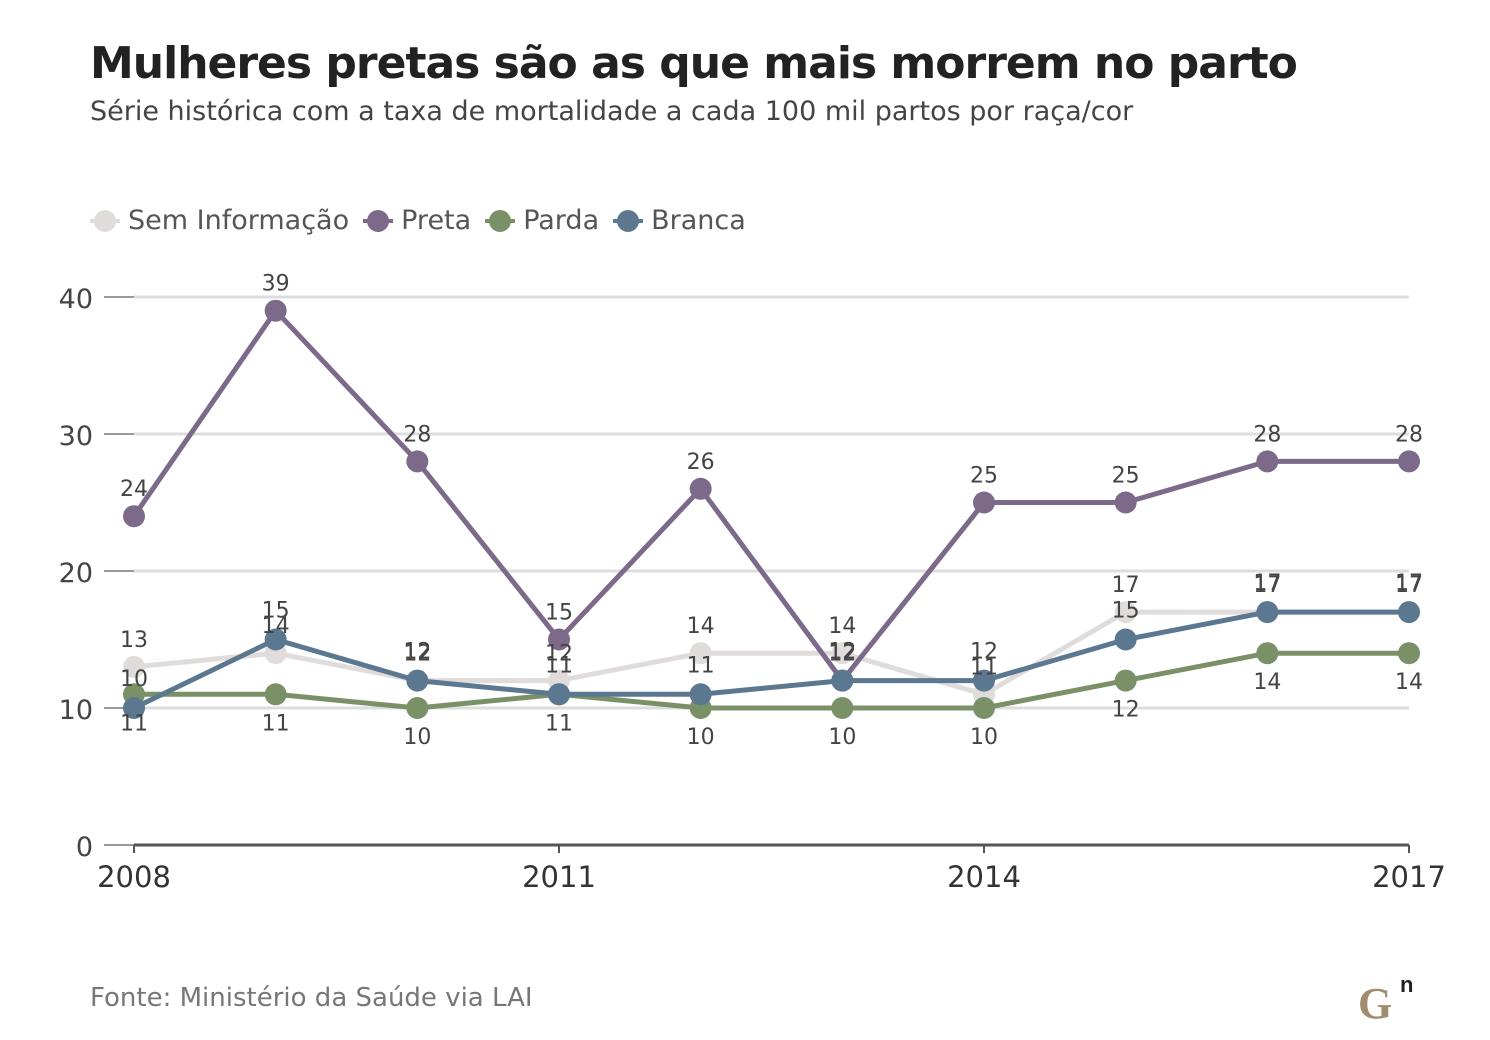 Image resolution: width=1490 pixels, height=1040 pixels. What do you see at coordinates (76, 710) in the screenshot?
I see `y-tick-label: 10` at bounding box center [76, 710].